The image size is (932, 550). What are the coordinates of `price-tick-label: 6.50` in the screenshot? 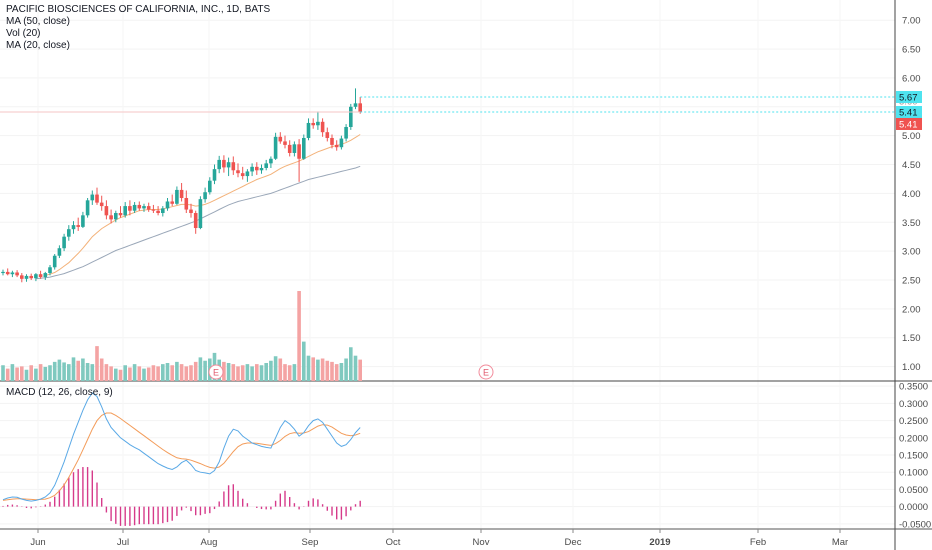 It's located at (911, 50).